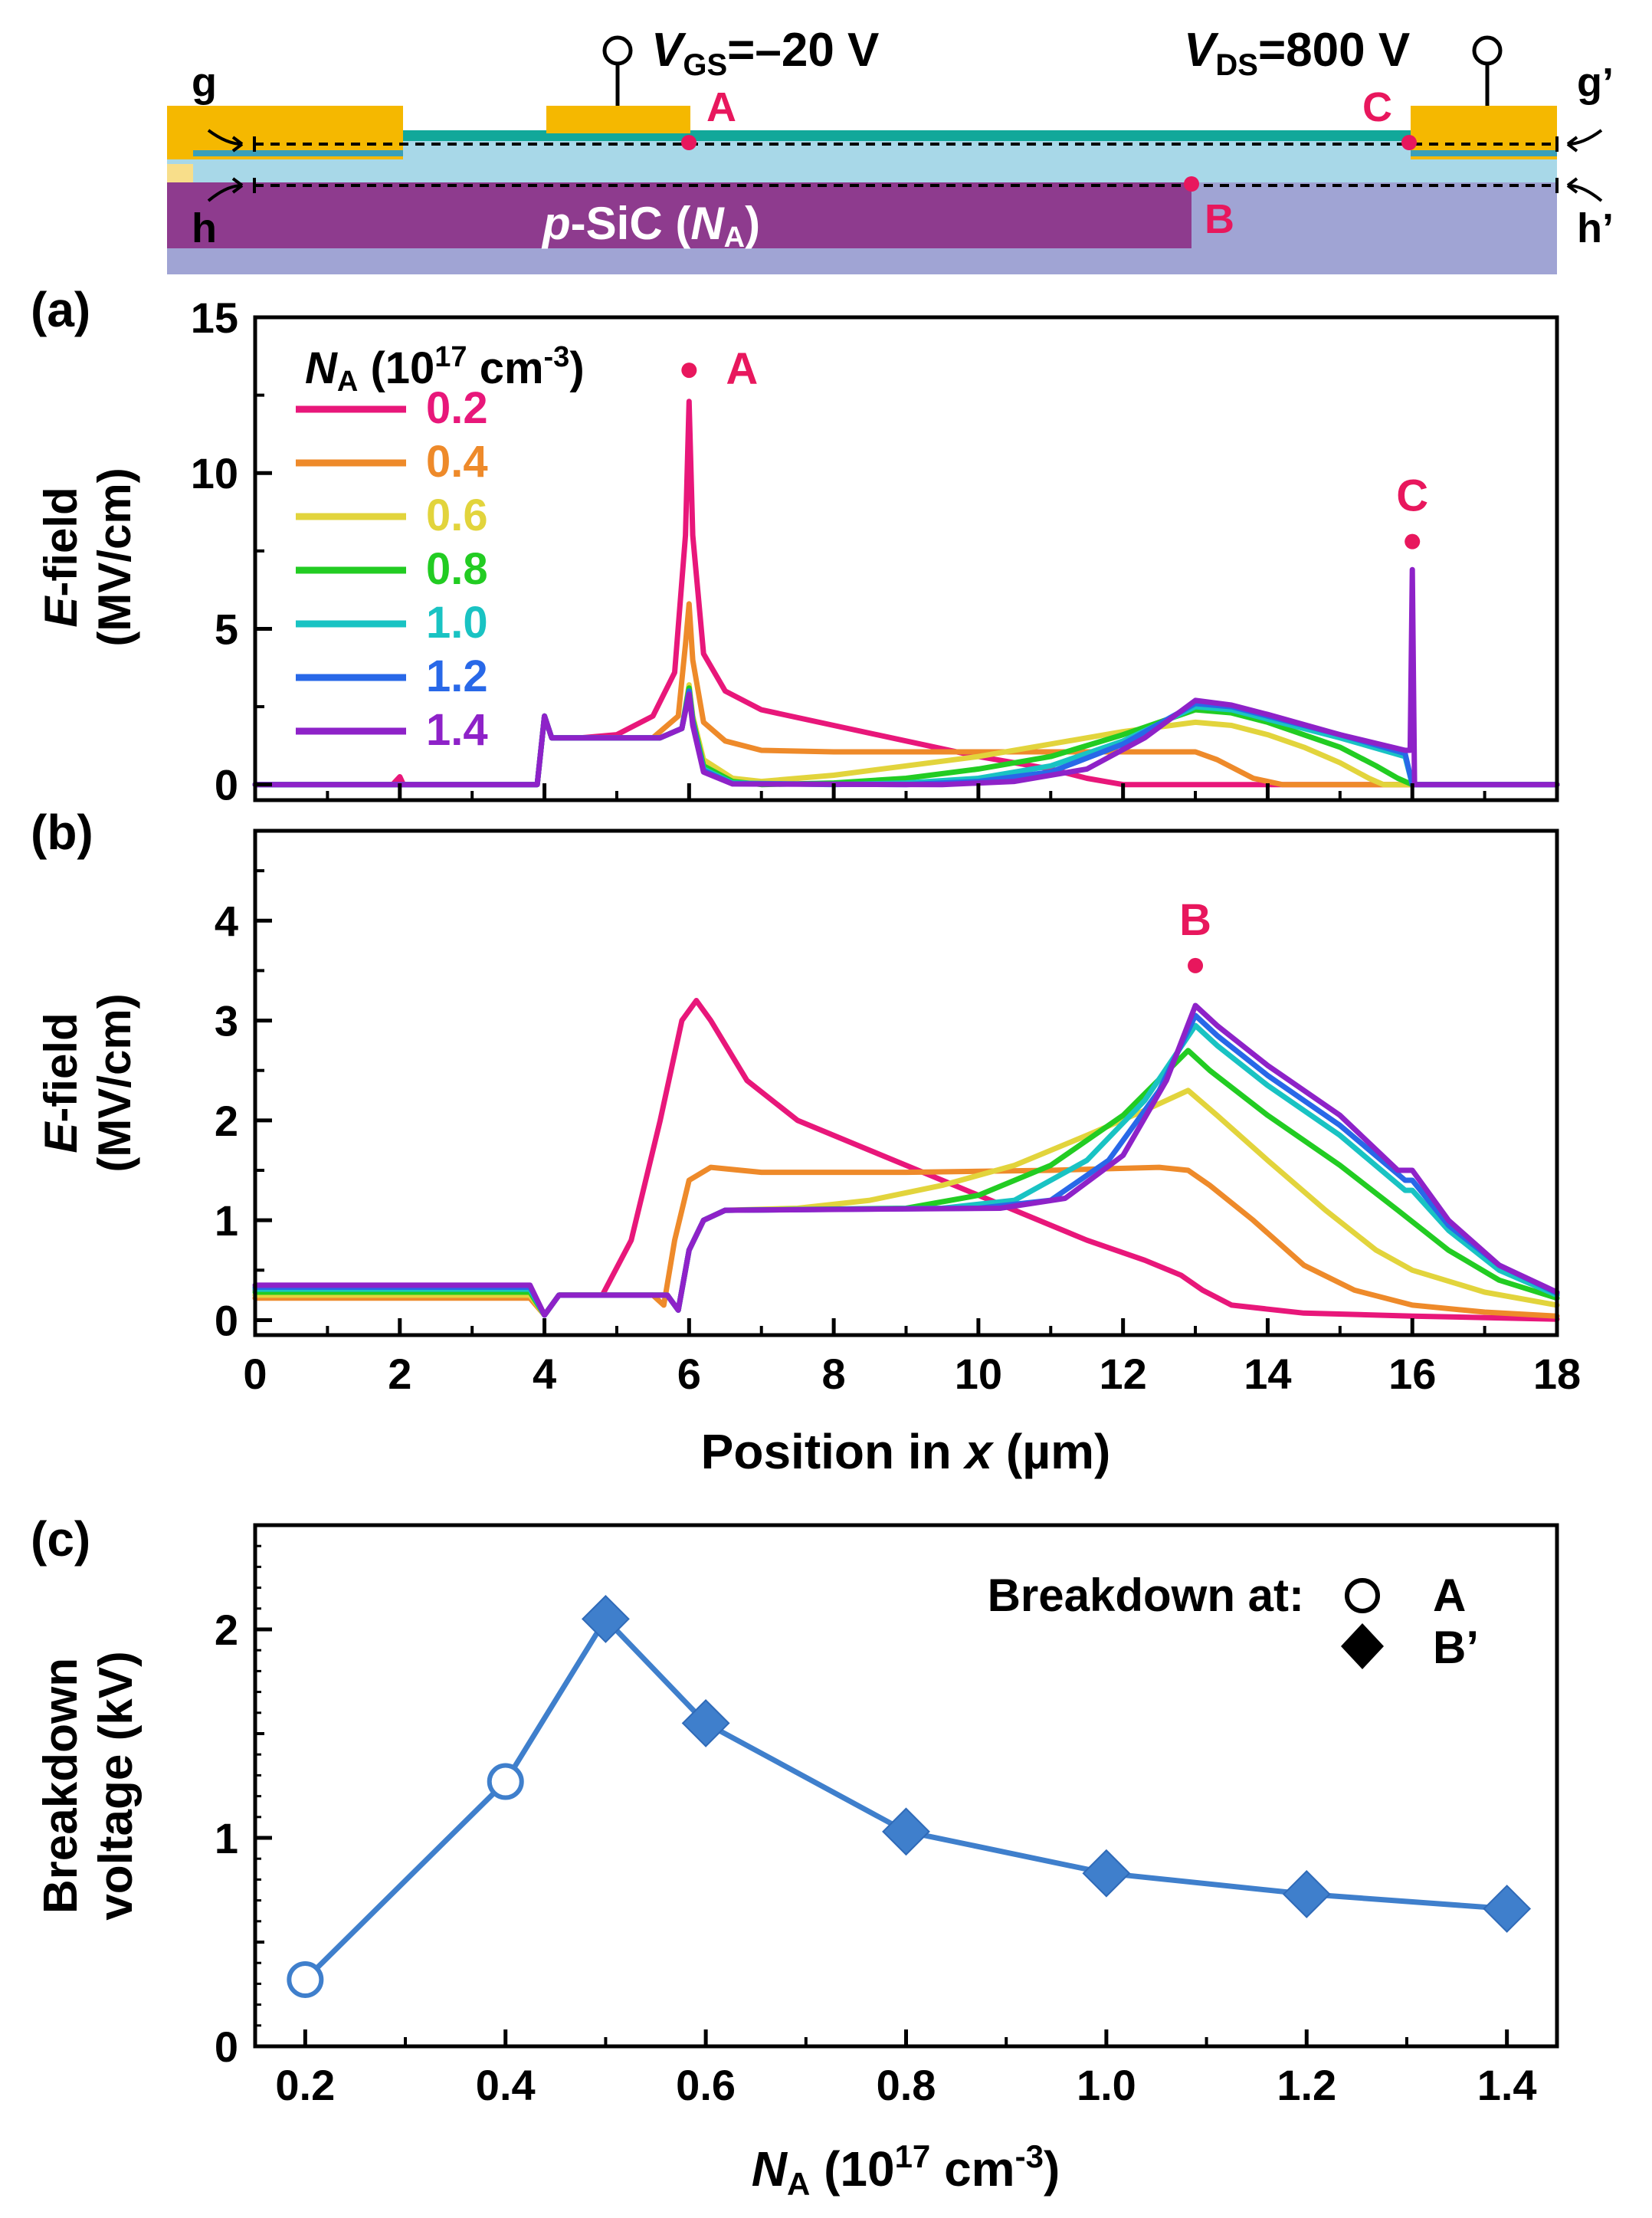 The width and height of the screenshot is (1652, 2218). I want to click on vgs-label: VGS=–20 V, so click(765, 53).